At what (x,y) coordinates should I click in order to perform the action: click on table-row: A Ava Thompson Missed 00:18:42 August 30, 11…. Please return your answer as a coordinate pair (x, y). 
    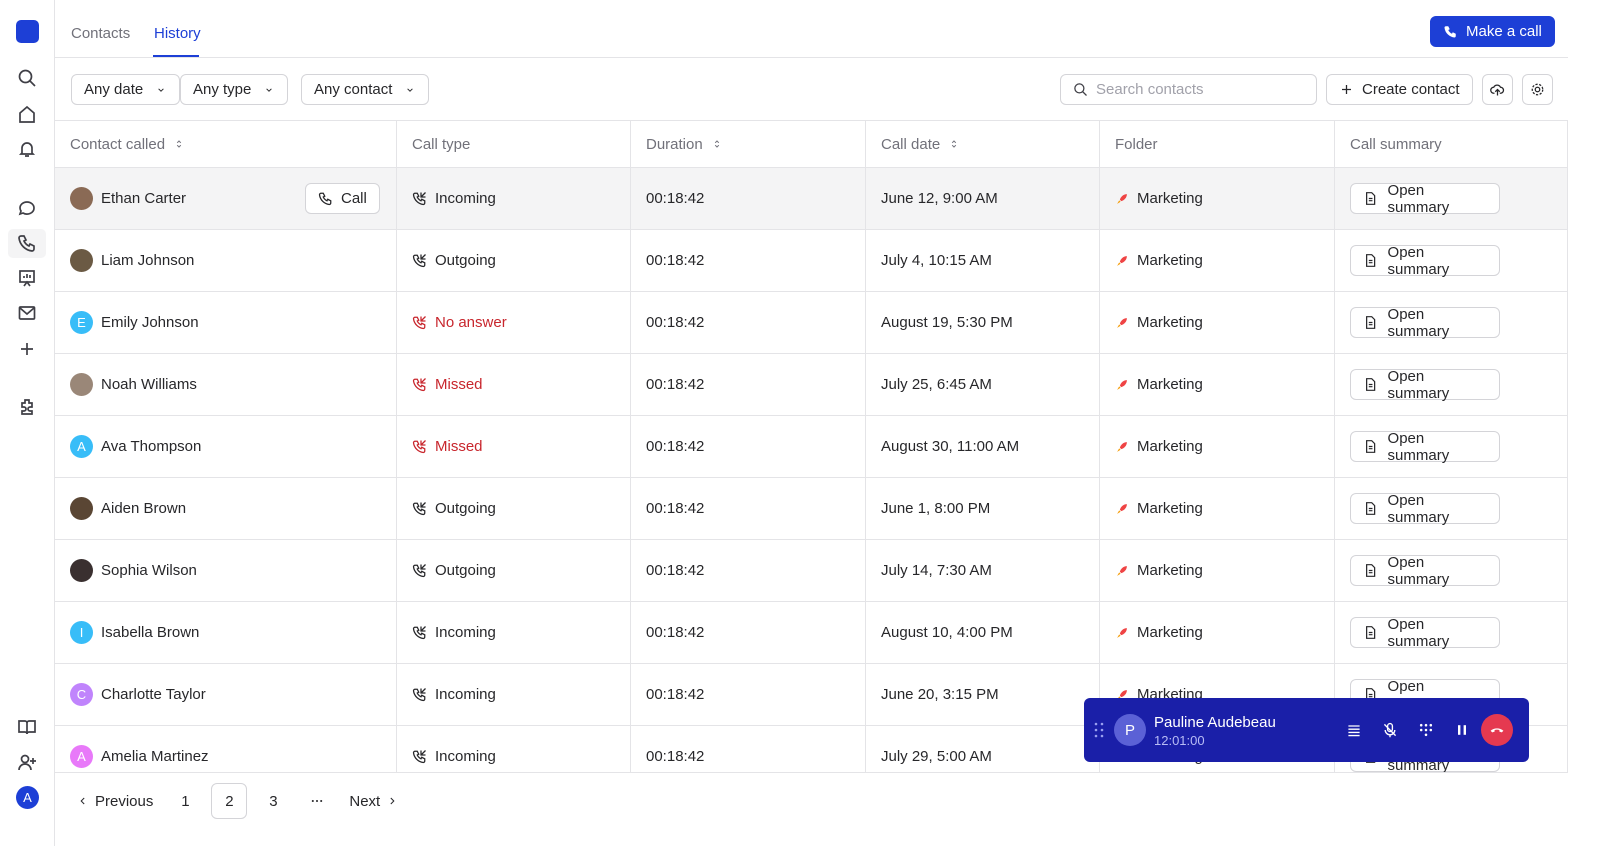
    Looking at the image, I should click on (811, 447).